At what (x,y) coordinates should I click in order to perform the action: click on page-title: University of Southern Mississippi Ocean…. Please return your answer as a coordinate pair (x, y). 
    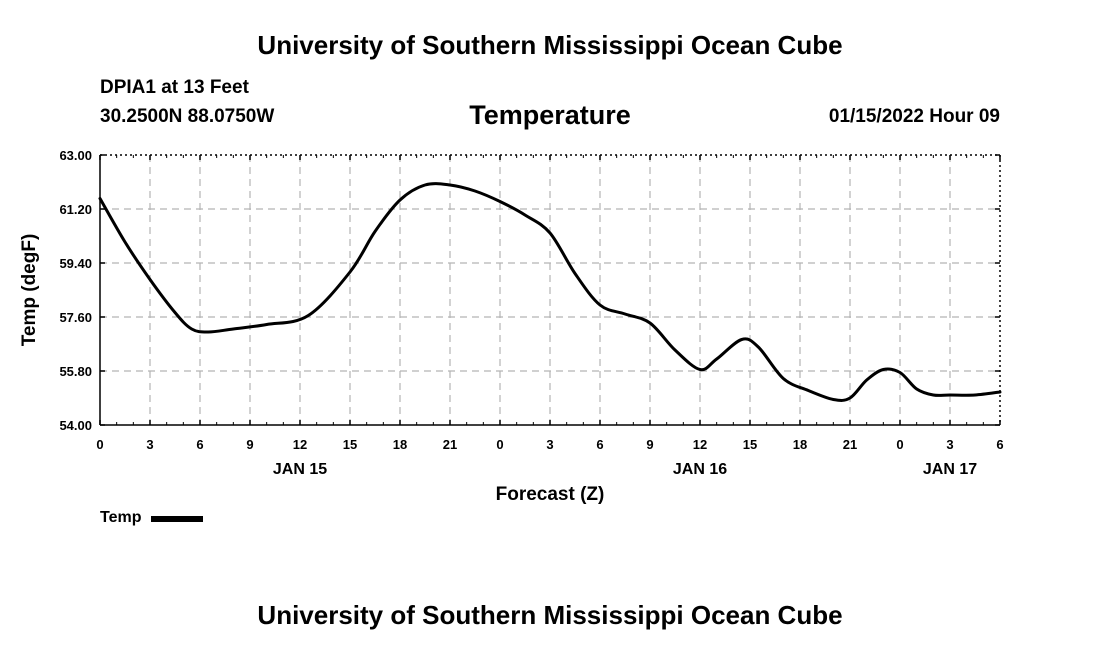
    Looking at the image, I should click on (550, 45).